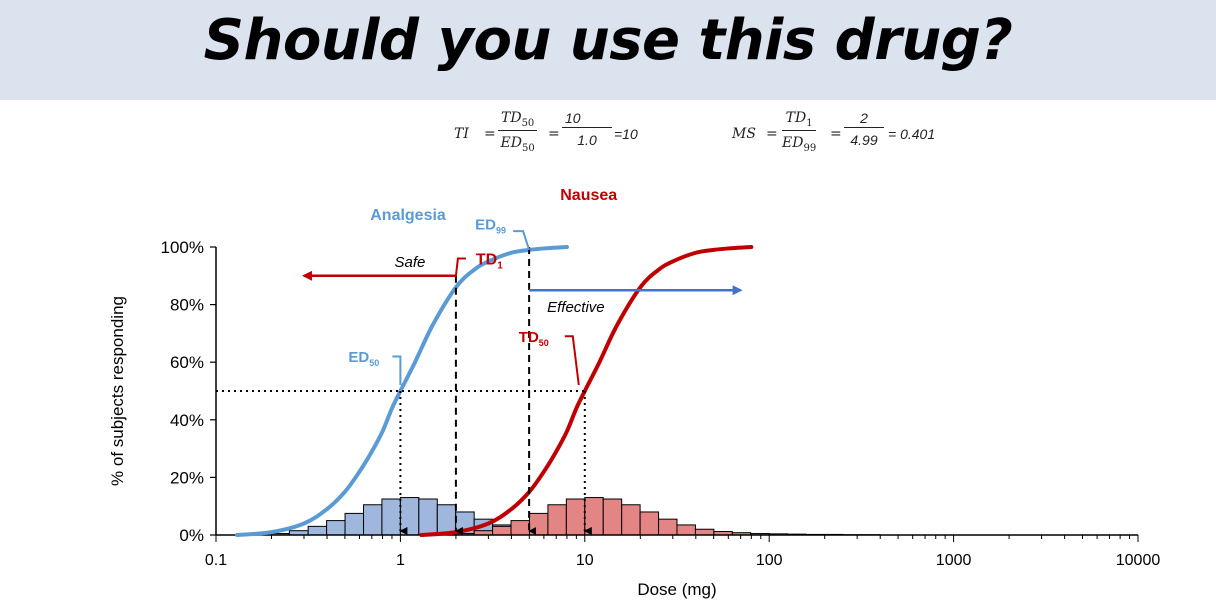 The height and width of the screenshot is (608, 1216). Describe the element at coordinates (864, 140) in the screenshot. I see `ms-den-value: 4.99` at that location.